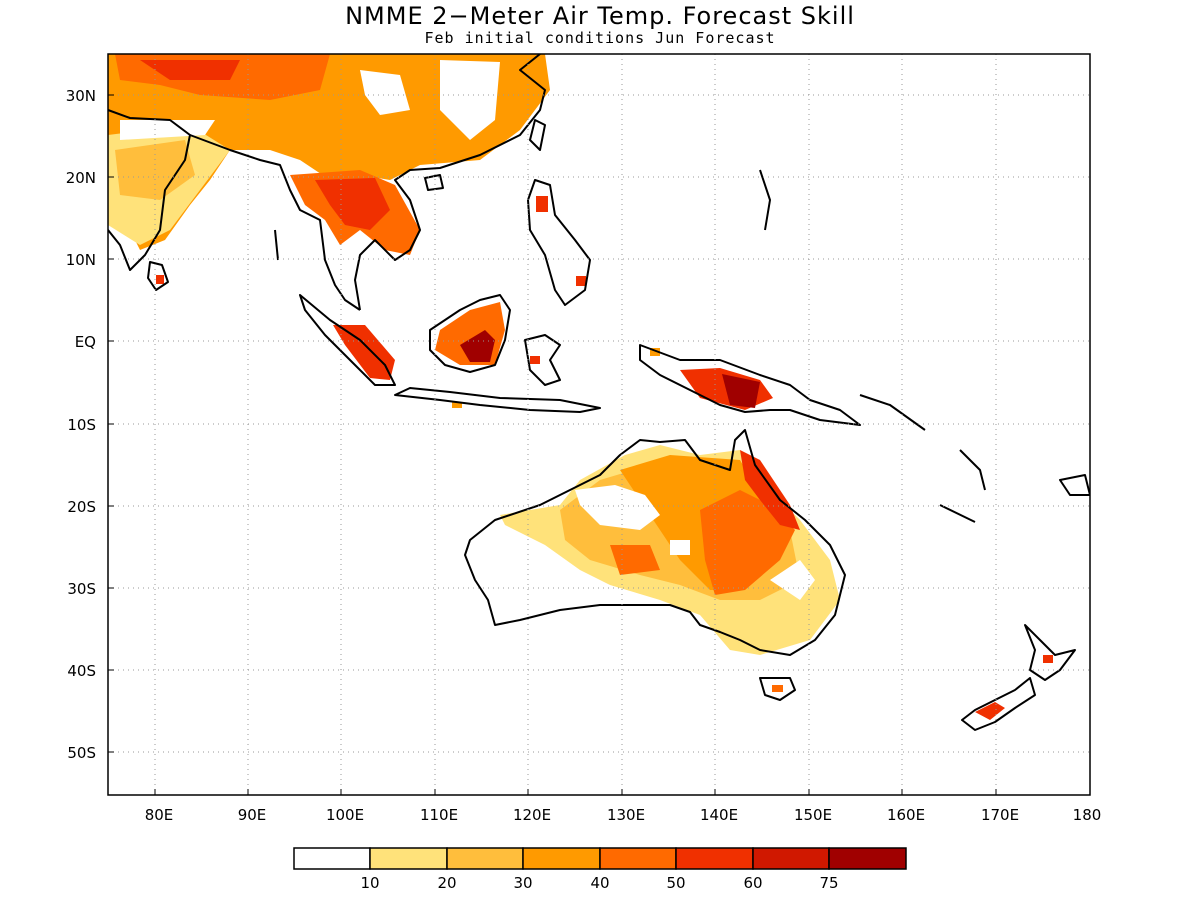 The image size is (1200, 900). I want to click on skill-region-australia-central, so click(635, 560).